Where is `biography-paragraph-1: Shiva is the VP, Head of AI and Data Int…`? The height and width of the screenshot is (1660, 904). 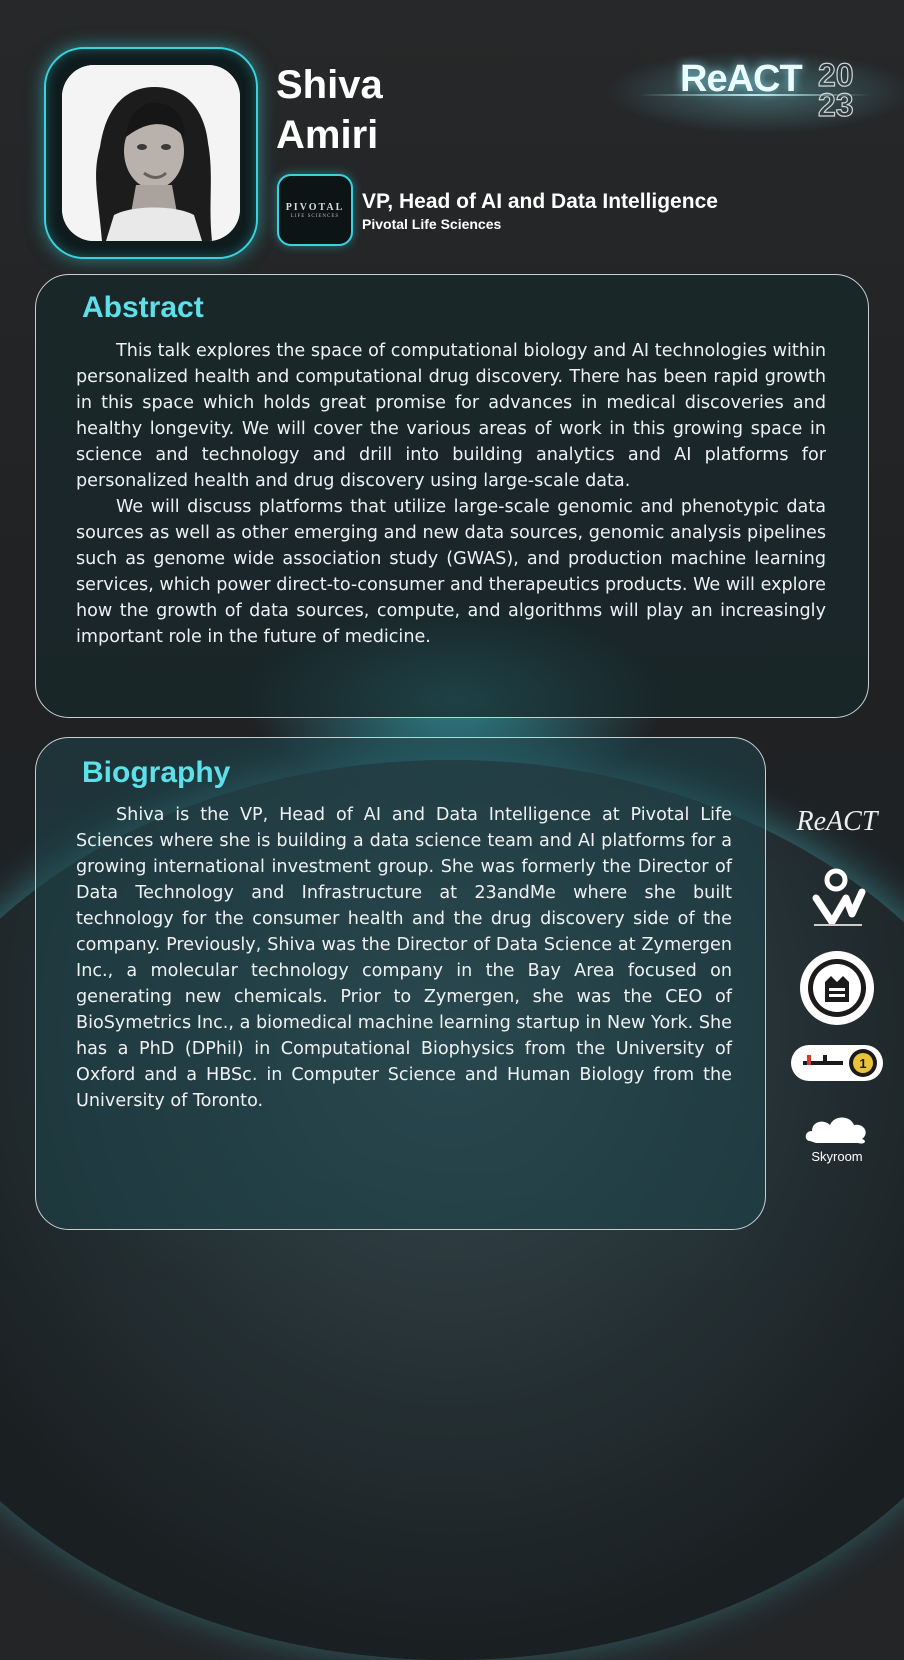 biography-paragraph-1: Shiva is the VP, Head of AI and Data Int… is located at coordinates (404, 958).